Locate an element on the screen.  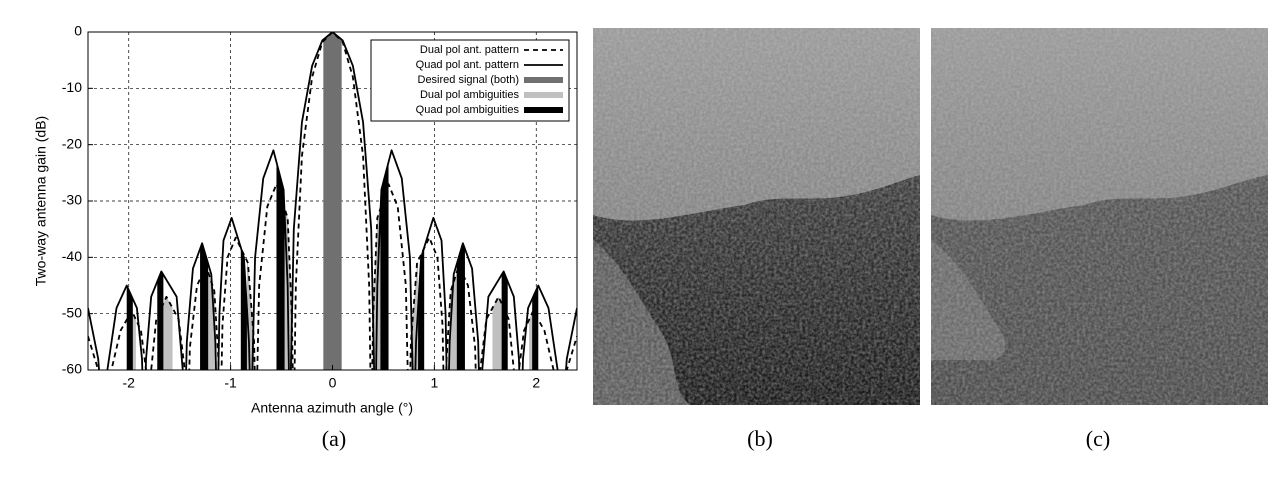
legend-label: Desired signal (both) is located at coordinates (469, 80).